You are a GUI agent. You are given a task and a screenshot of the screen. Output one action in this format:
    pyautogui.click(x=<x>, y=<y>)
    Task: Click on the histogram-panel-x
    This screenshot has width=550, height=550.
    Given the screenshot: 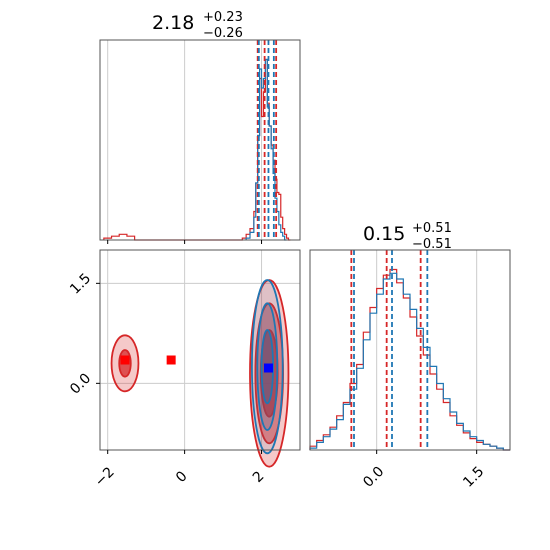 What is the action you would take?
    pyautogui.click(x=200, y=141)
    